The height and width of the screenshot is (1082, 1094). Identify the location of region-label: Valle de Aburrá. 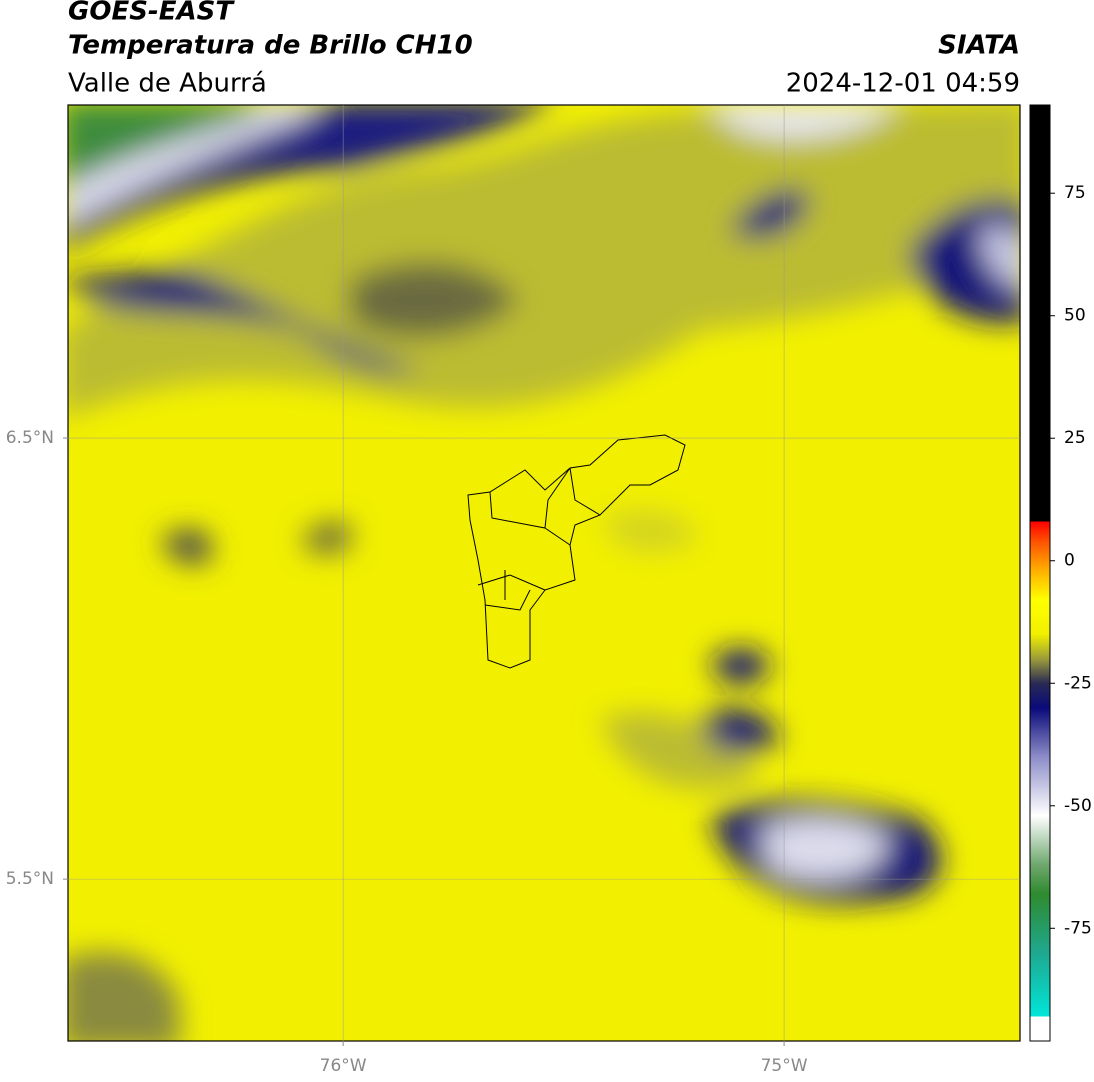
(167, 84).